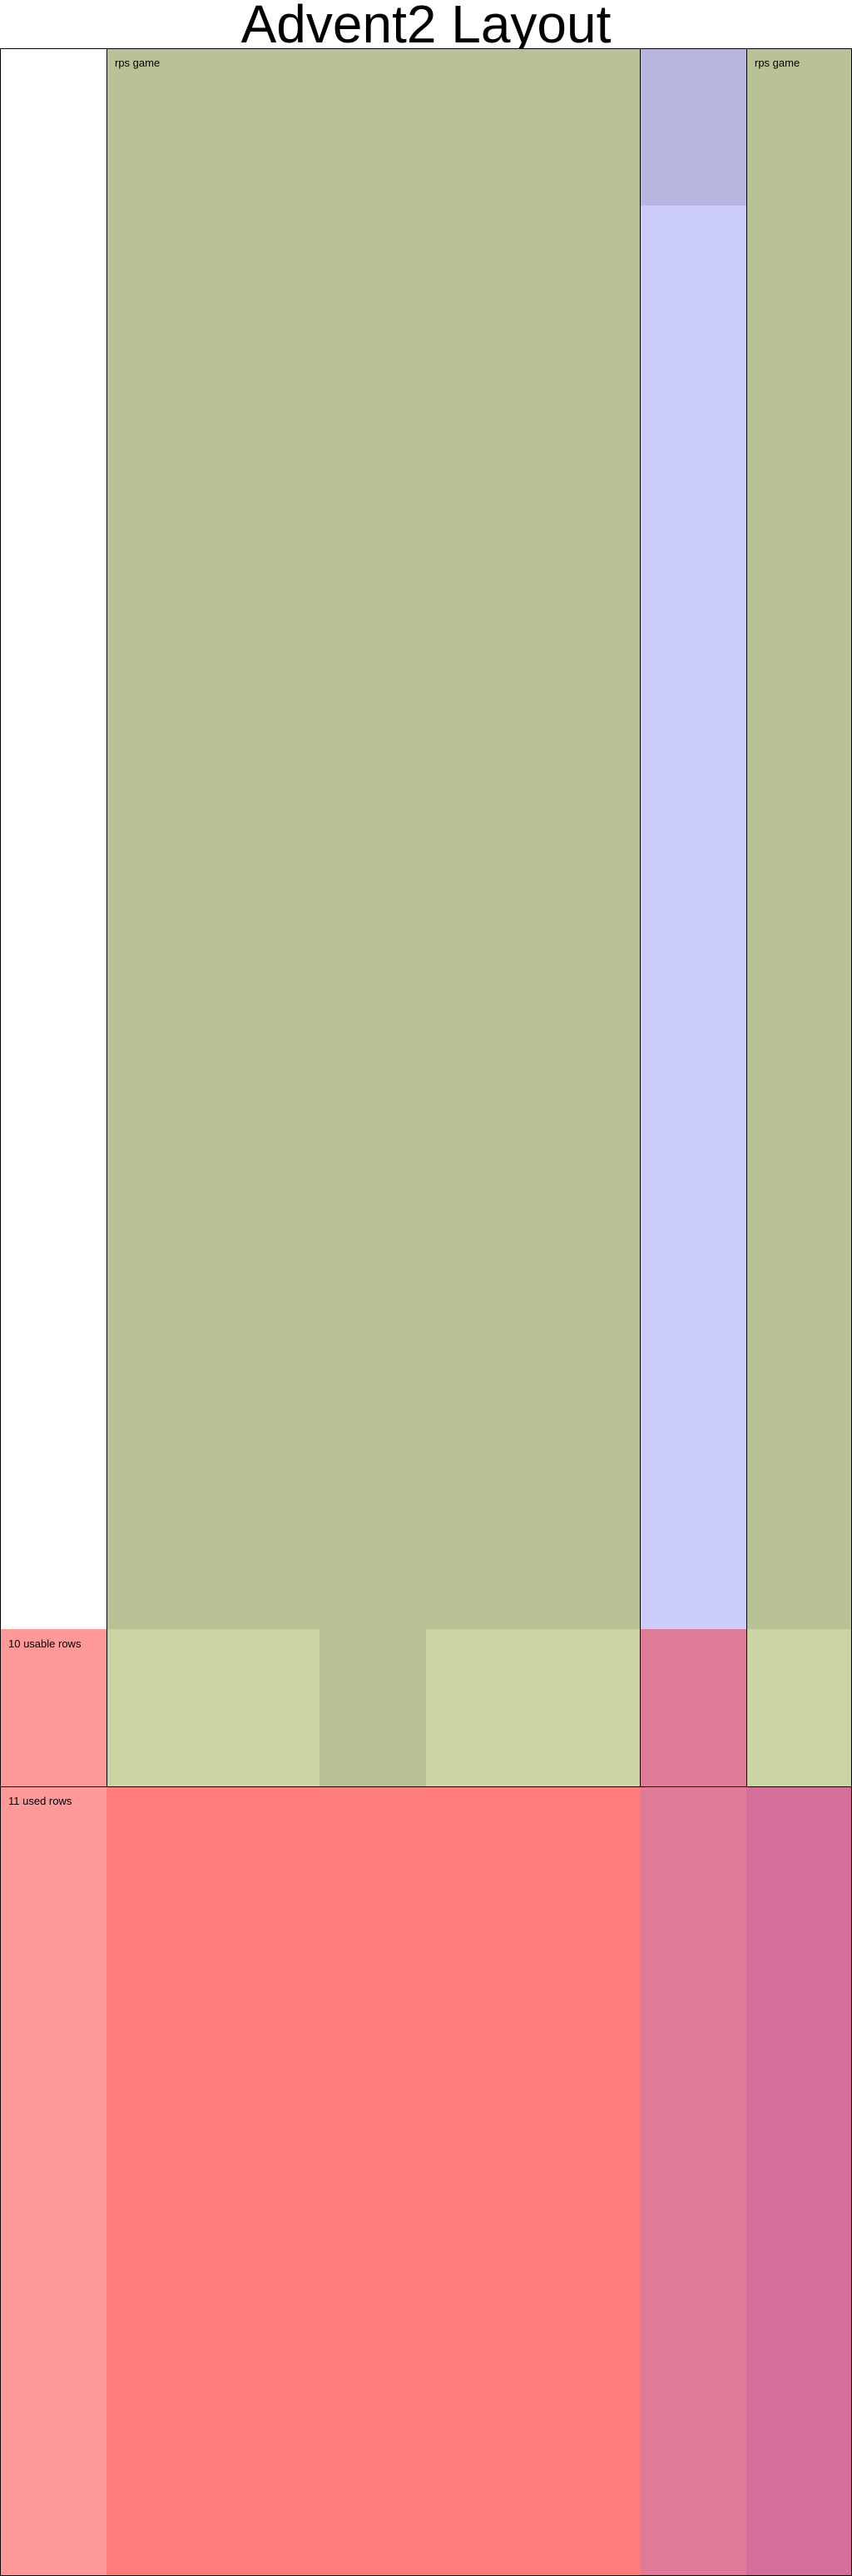  I want to click on divider-lavender-right, so click(747, 917).